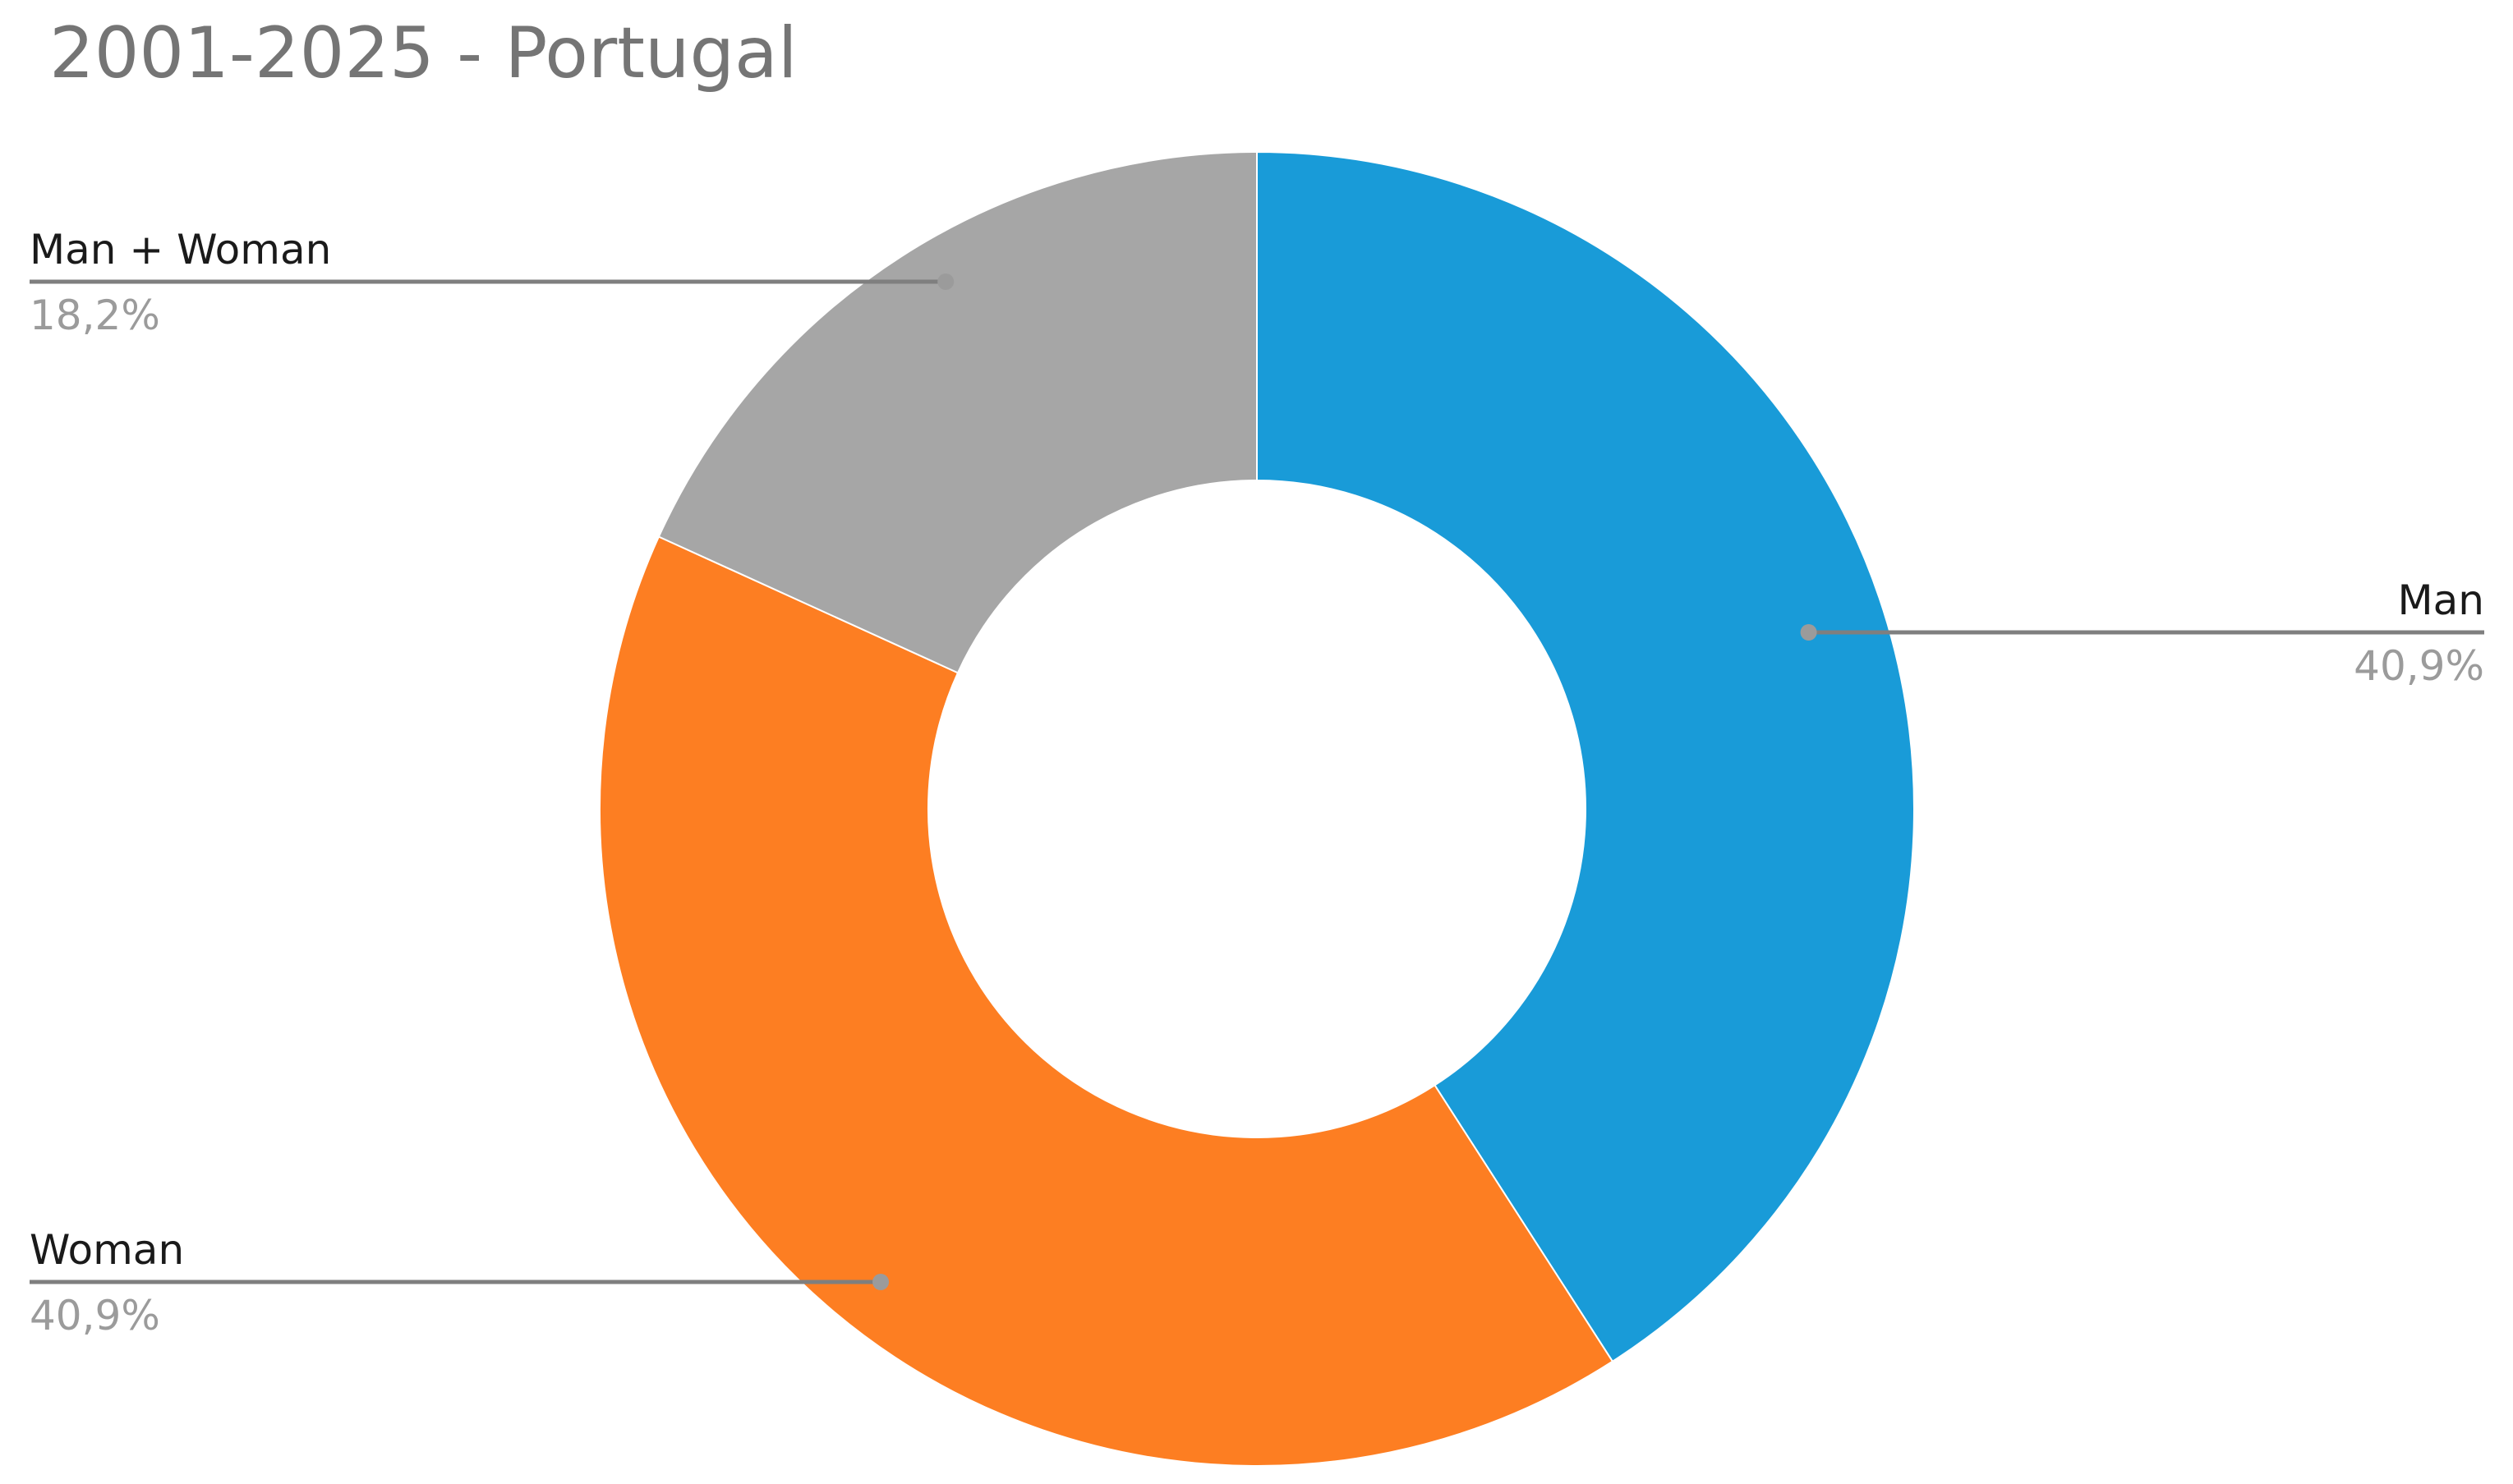 The width and height of the screenshot is (2513, 1484). What do you see at coordinates (423, 53) in the screenshot?
I see `chart-title: 2001-2025 - Portugal` at bounding box center [423, 53].